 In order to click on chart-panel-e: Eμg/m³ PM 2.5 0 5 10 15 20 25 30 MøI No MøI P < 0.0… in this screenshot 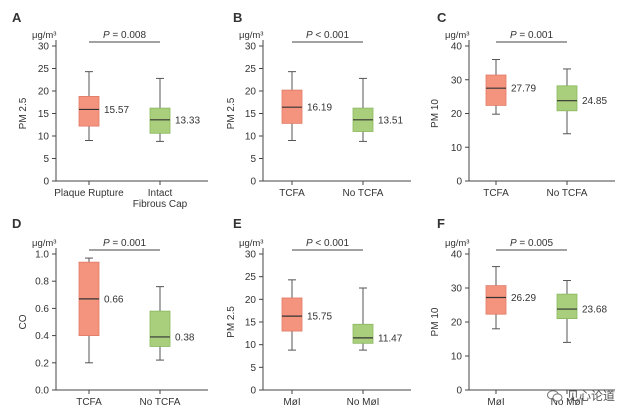, I will do `click(318, 312)`.